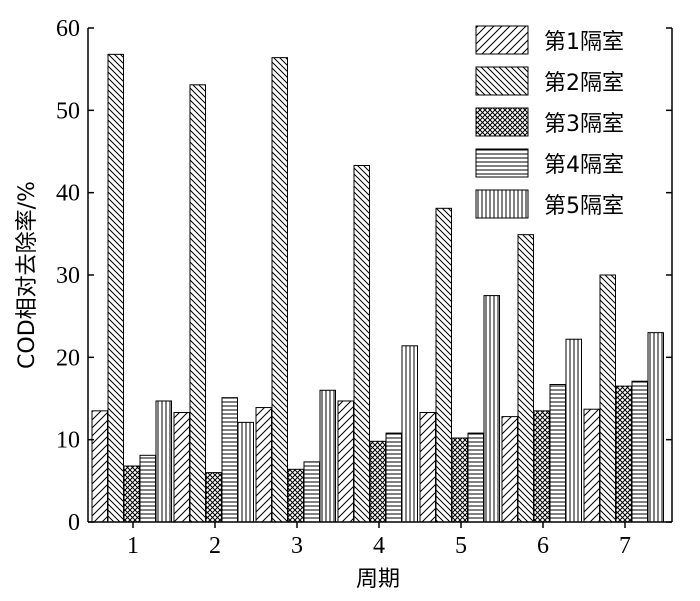  I want to click on x-tick-label-7: 7, so click(625, 546).